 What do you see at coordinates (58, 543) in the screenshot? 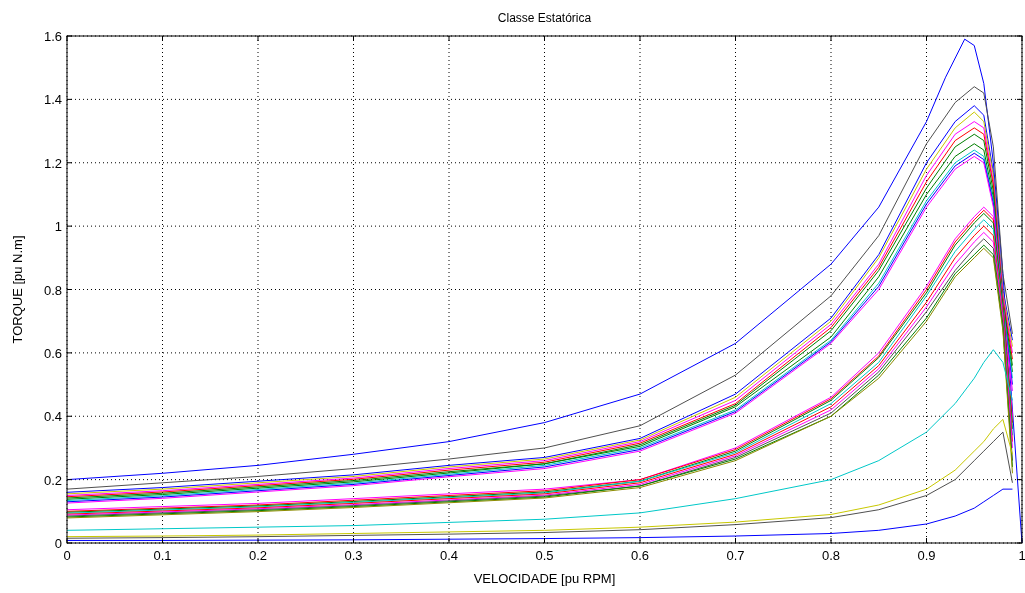
I see `y-tick-label: 0` at bounding box center [58, 543].